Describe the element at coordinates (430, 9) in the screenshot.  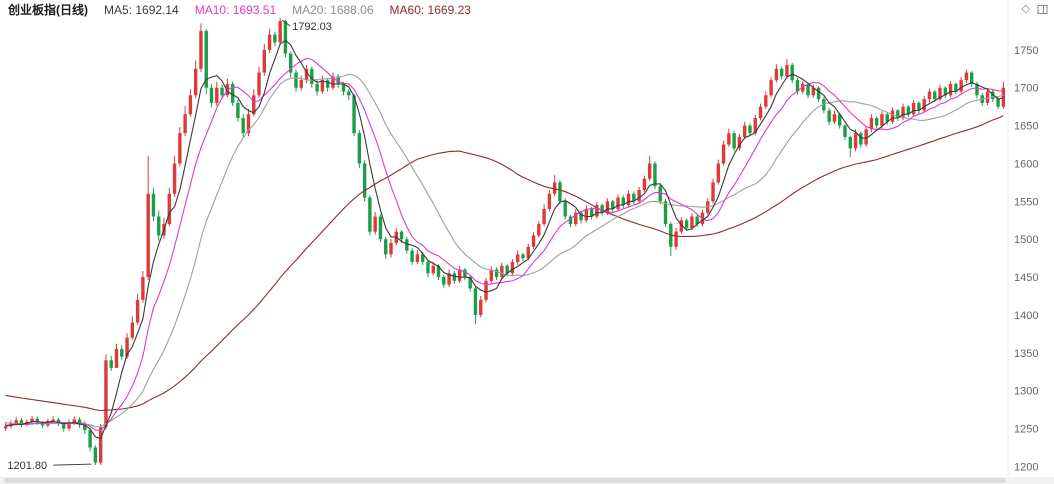
I see `ma60-label: MA60: 1669.23` at that location.